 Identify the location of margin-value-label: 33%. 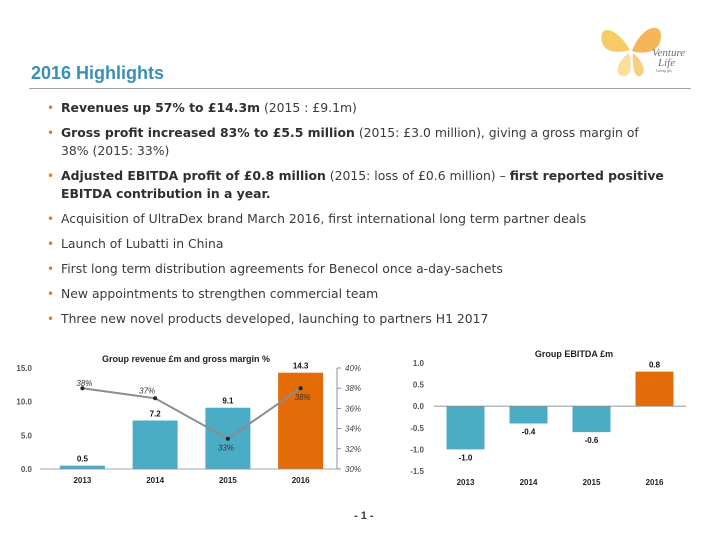
(226, 448).